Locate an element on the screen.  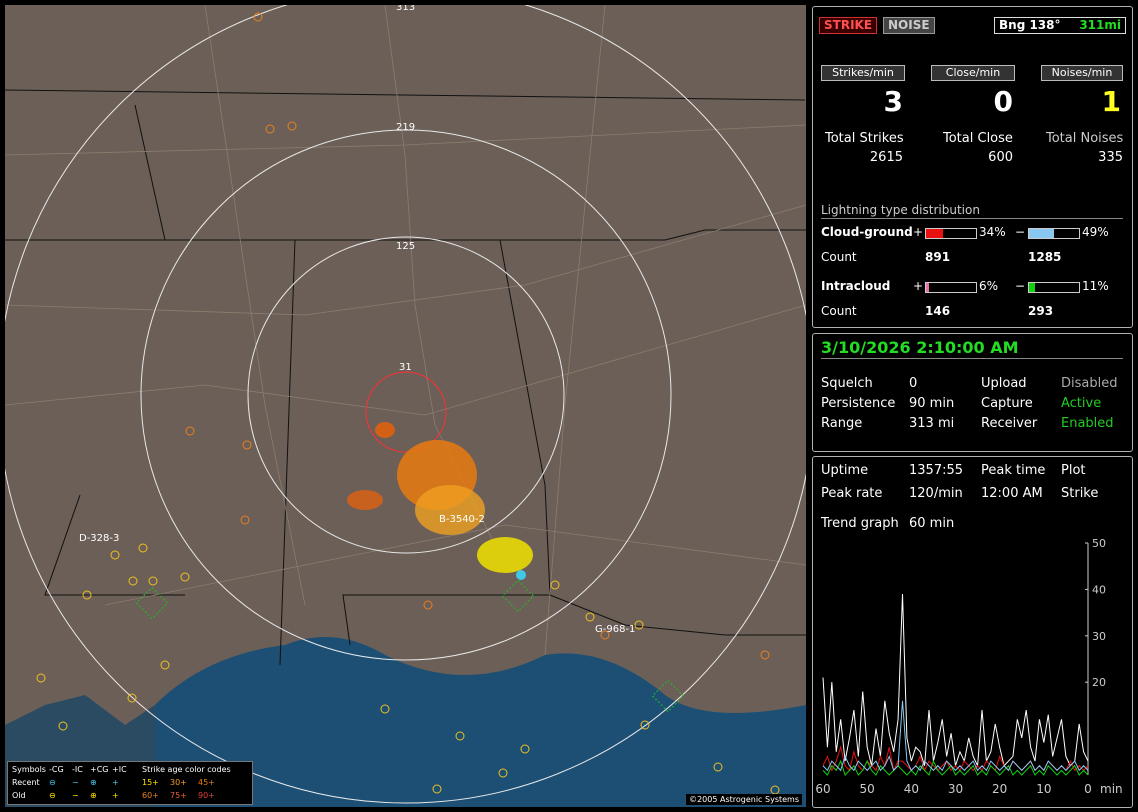
gulf-water is located at coordinates (480, 722).